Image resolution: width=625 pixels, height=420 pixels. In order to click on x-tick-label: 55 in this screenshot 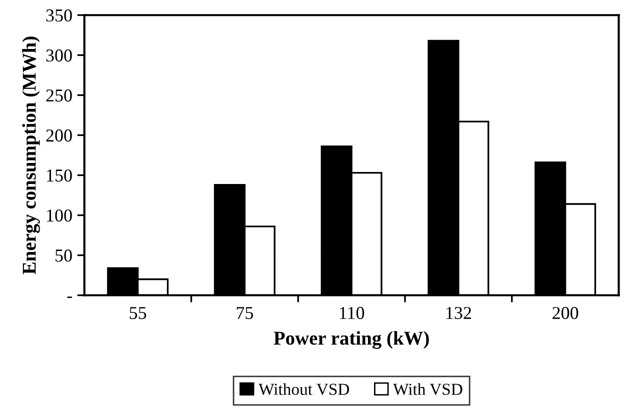, I will do `click(138, 313)`.